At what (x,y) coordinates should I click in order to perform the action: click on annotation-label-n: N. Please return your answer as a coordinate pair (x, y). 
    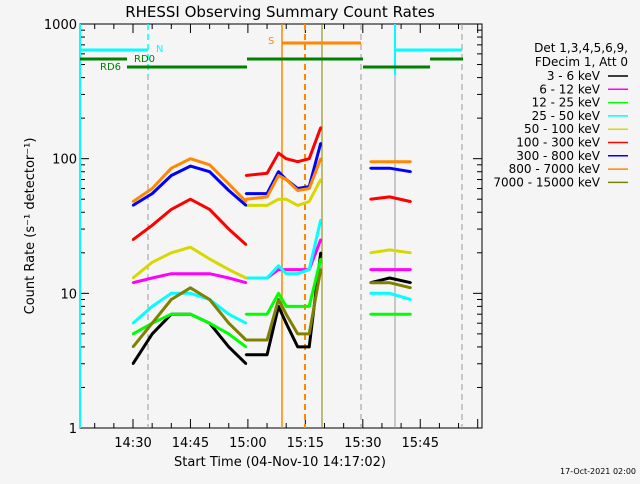
    Looking at the image, I should click on (159, 49).